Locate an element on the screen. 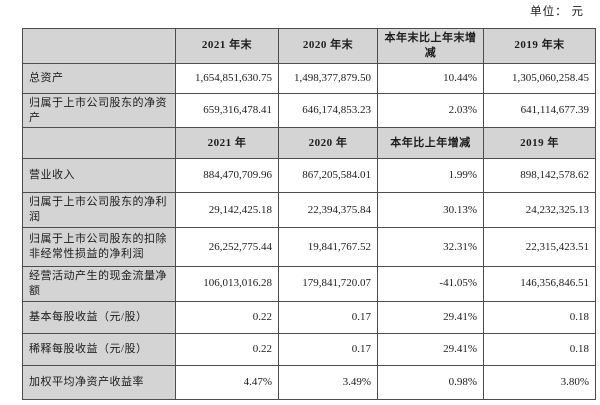  header-row-year: 2021 年 2020 年 本年比上年增减 2019 年 is located at coordinates (309, 143).